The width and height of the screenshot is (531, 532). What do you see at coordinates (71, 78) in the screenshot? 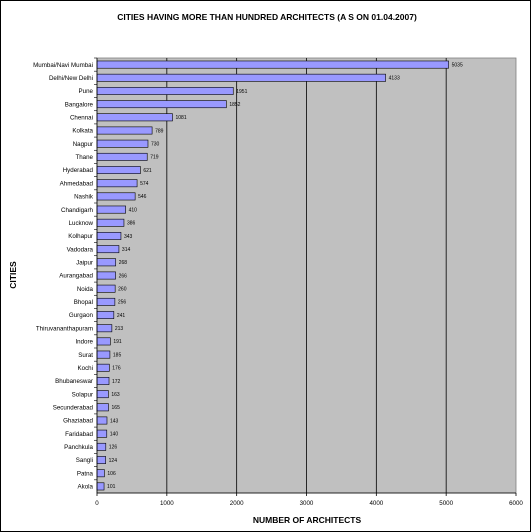
I see `category-label: Delhi/New Delhi` at bounding box center [71, 78].